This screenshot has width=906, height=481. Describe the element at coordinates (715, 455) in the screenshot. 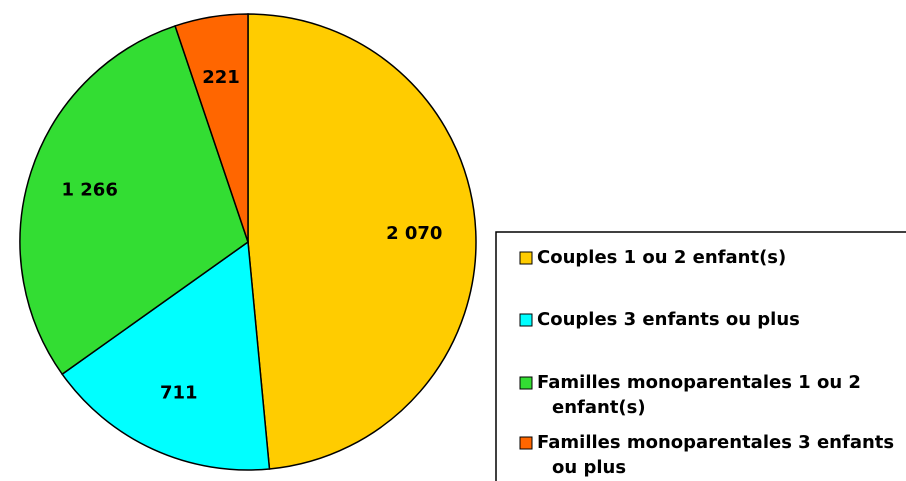

I see `legend-label: Familles monoparentales 3 enfants ou plus` at that location.